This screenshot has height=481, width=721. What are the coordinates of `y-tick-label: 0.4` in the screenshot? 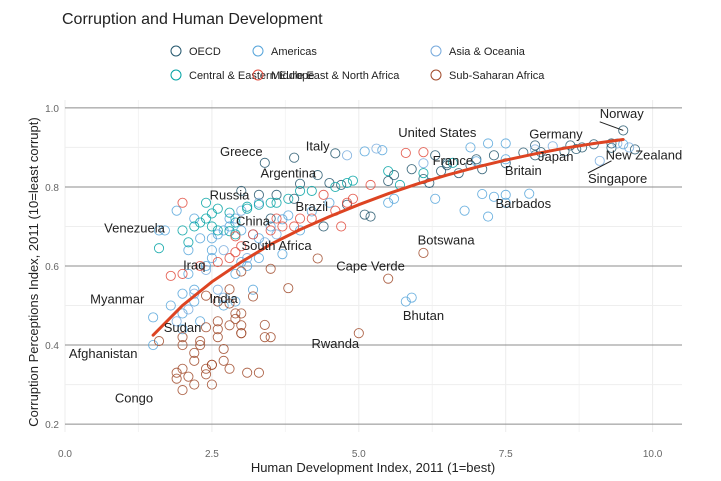 It's located at (52, 346).